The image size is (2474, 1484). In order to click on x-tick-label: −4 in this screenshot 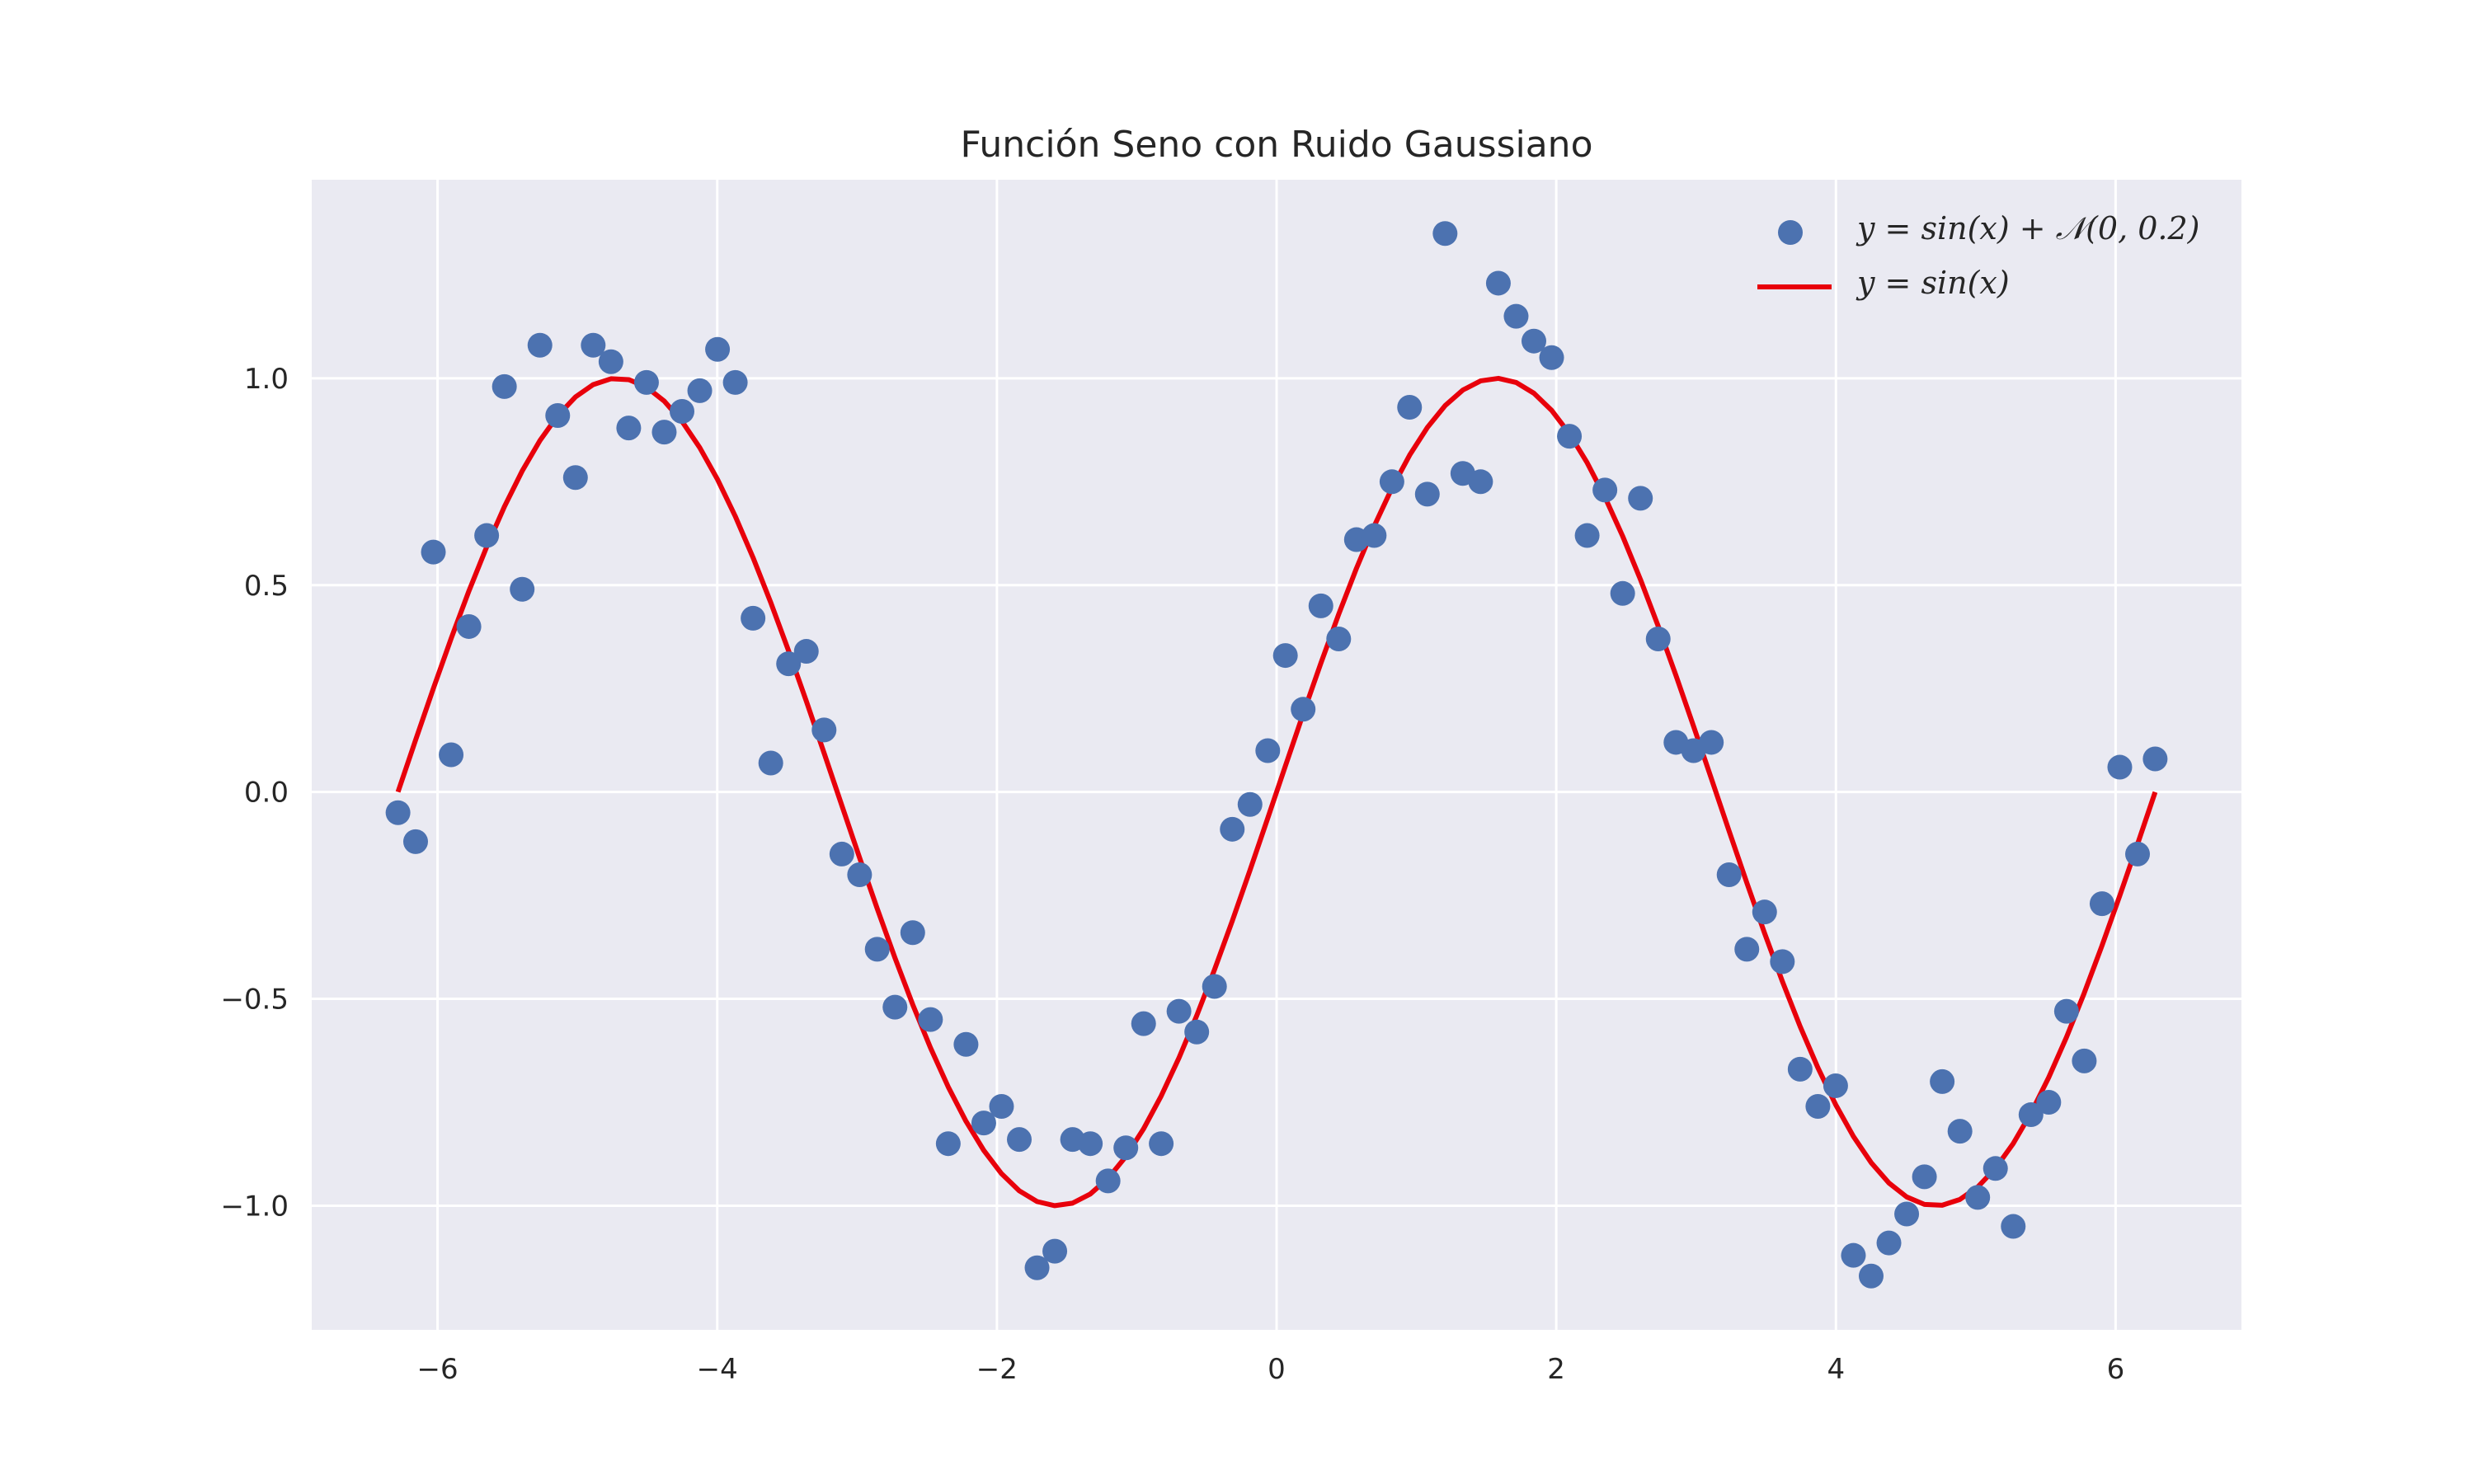, I will do `click(717, 1369)`.